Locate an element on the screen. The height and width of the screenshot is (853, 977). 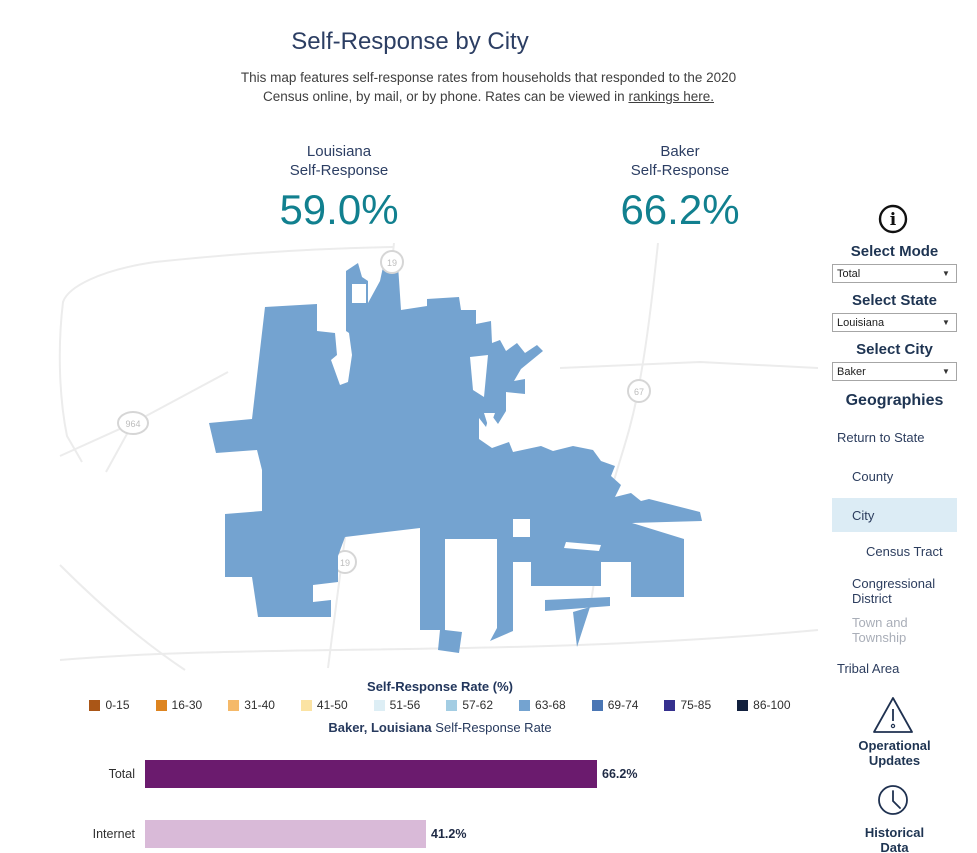
select-state-heading: Select State is located at coordinates (894, 300).